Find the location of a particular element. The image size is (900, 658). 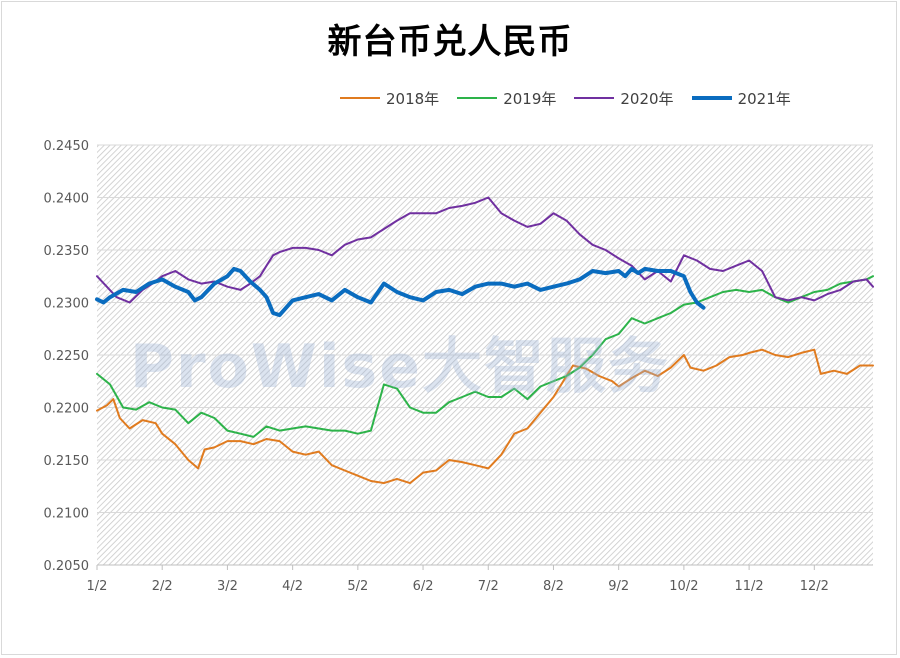

y-tick-label: 0.2150 is located at coordinates (67, 461).